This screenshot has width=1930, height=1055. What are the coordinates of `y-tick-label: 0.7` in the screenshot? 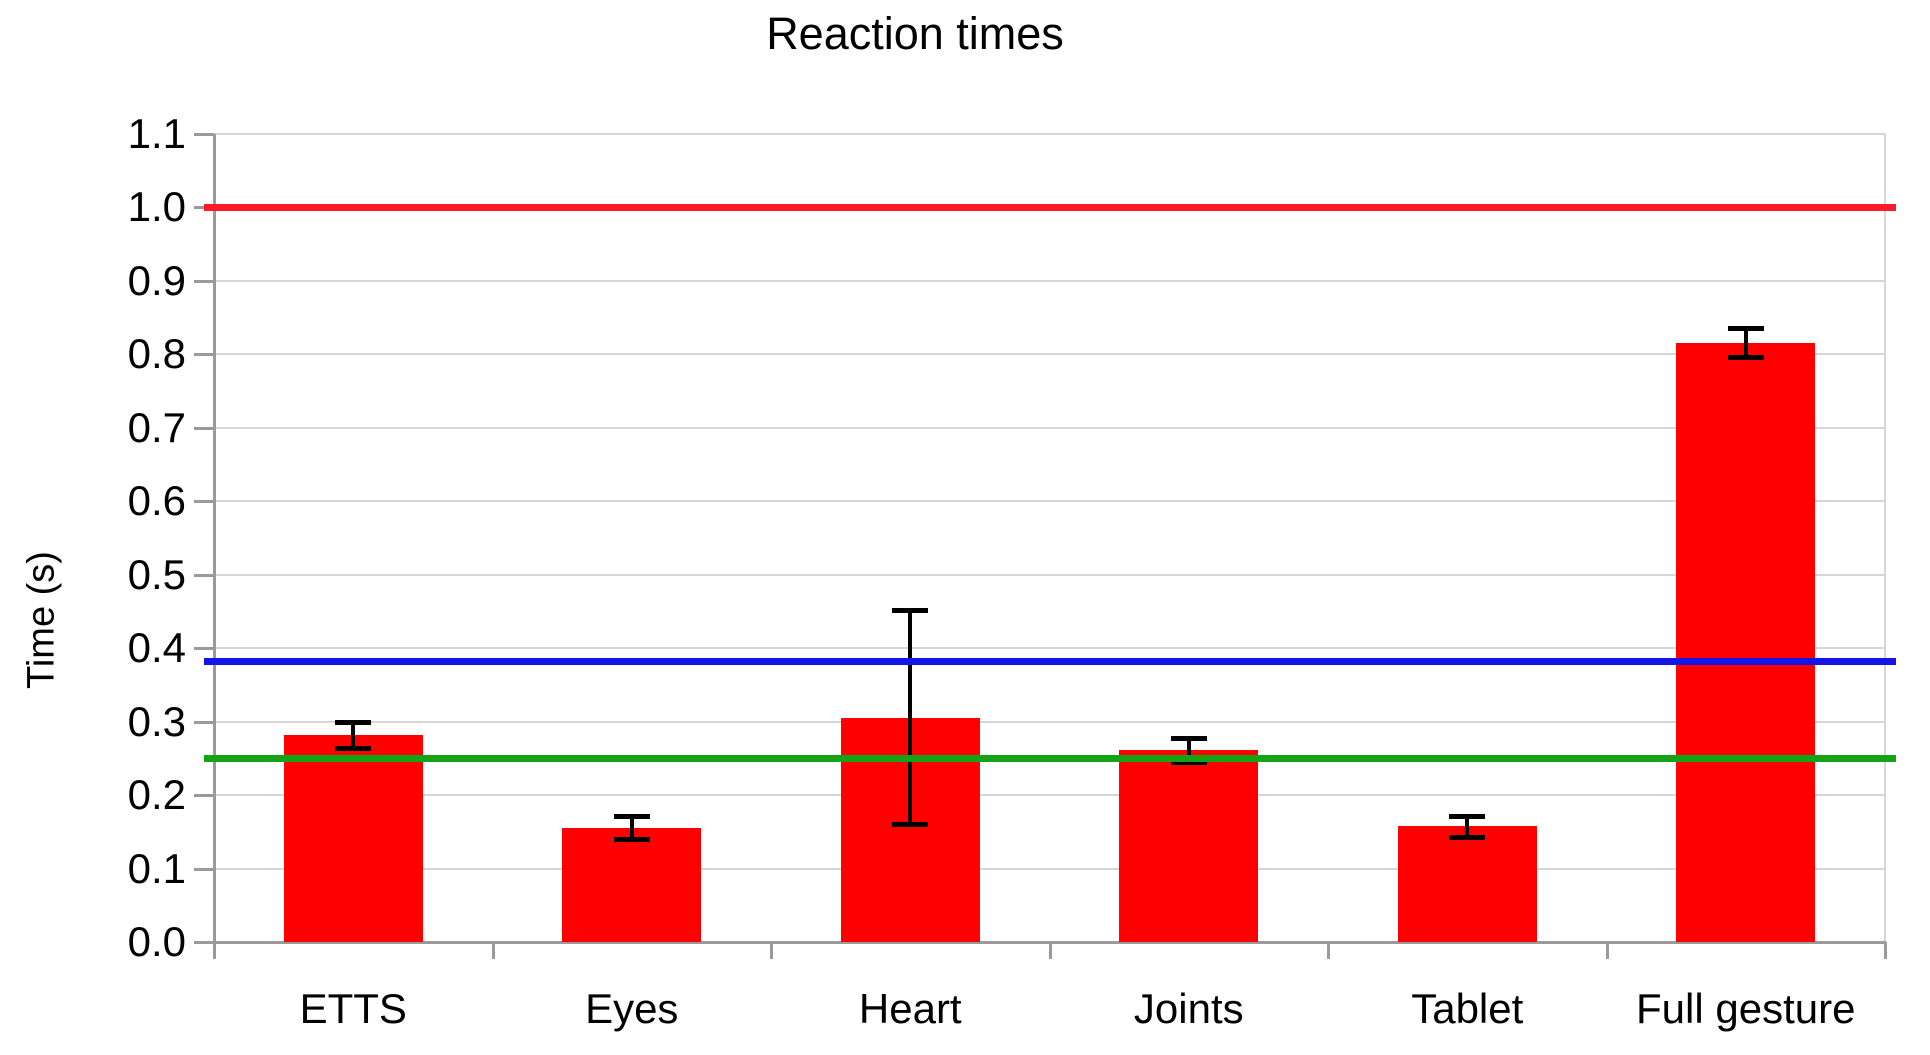 It's located at (156, 427).